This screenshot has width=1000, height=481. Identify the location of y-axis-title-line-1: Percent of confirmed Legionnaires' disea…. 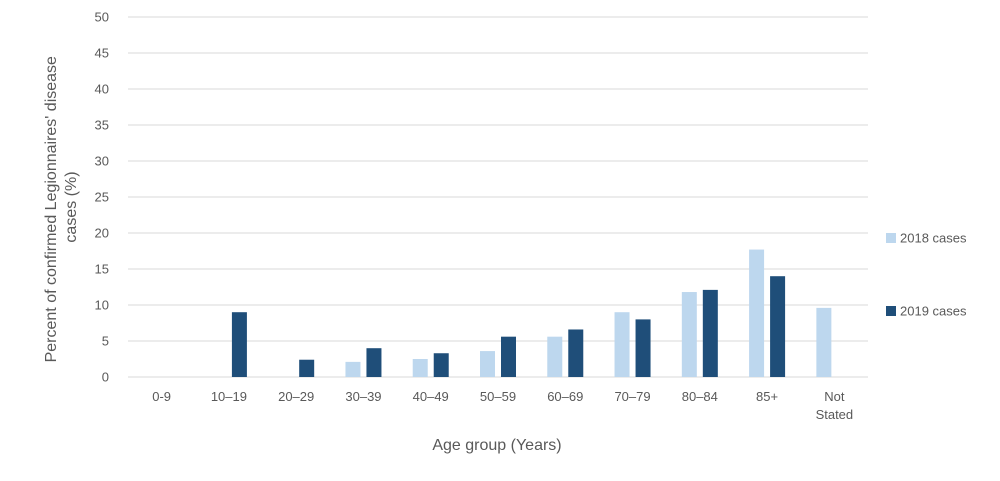
(51, 209).